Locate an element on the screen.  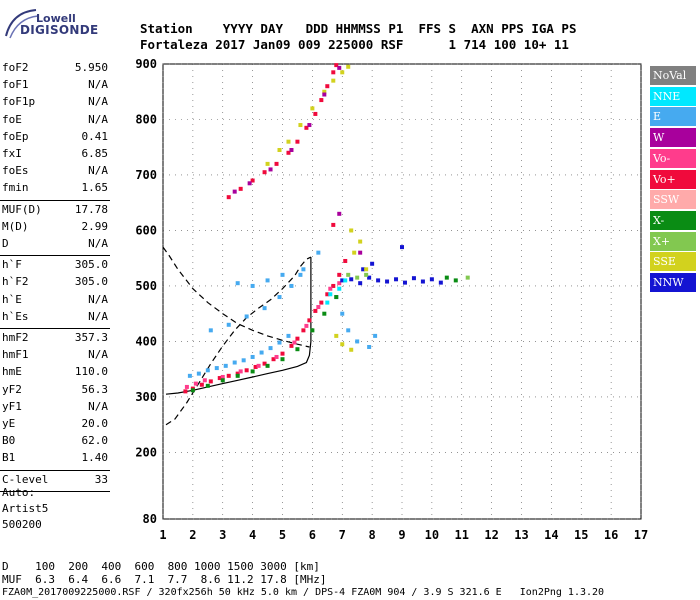
x-tick-label: 17 is located at coordinates (641, 535).